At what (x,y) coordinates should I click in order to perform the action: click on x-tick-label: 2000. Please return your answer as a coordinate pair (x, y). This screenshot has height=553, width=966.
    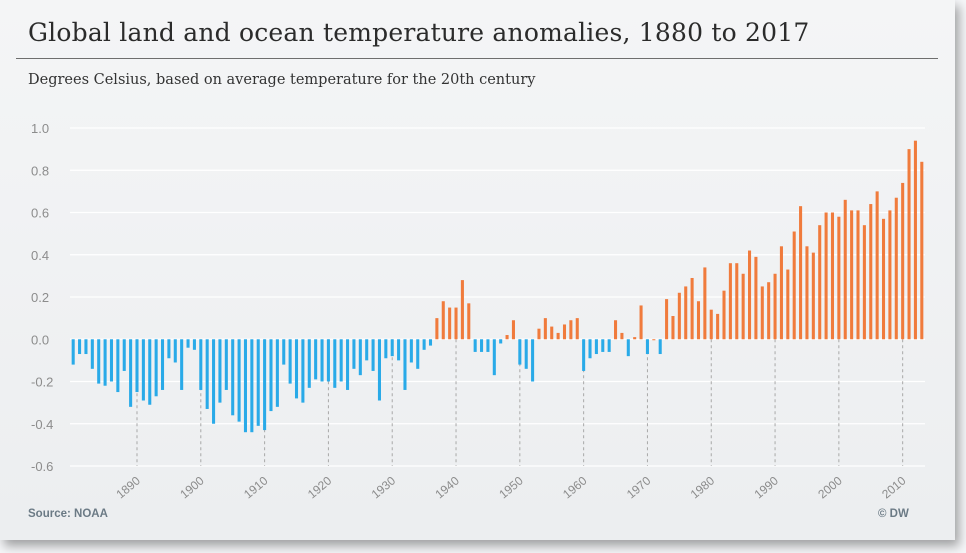
    Looking at the image, I should click on (830, 487).